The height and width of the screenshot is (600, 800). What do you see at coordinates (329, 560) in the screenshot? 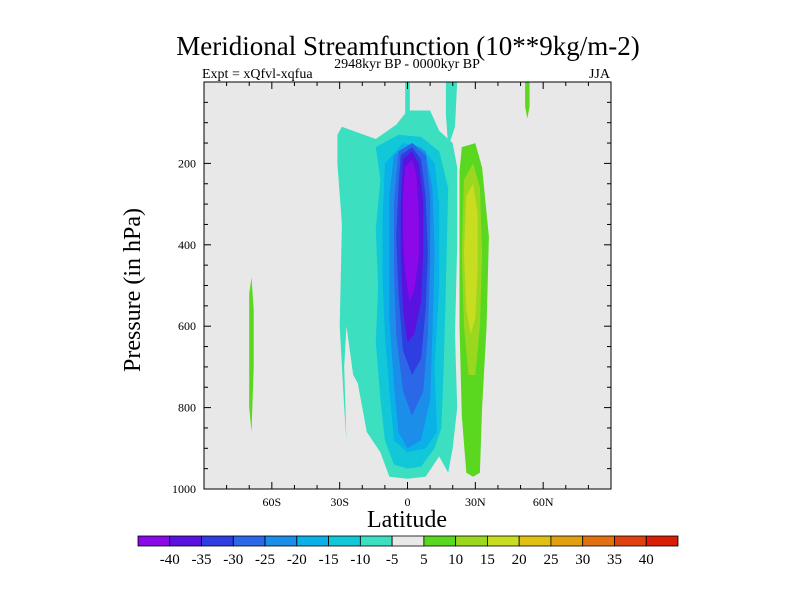
I see `colorbar-label: -15` at bounding box center [329, 560].